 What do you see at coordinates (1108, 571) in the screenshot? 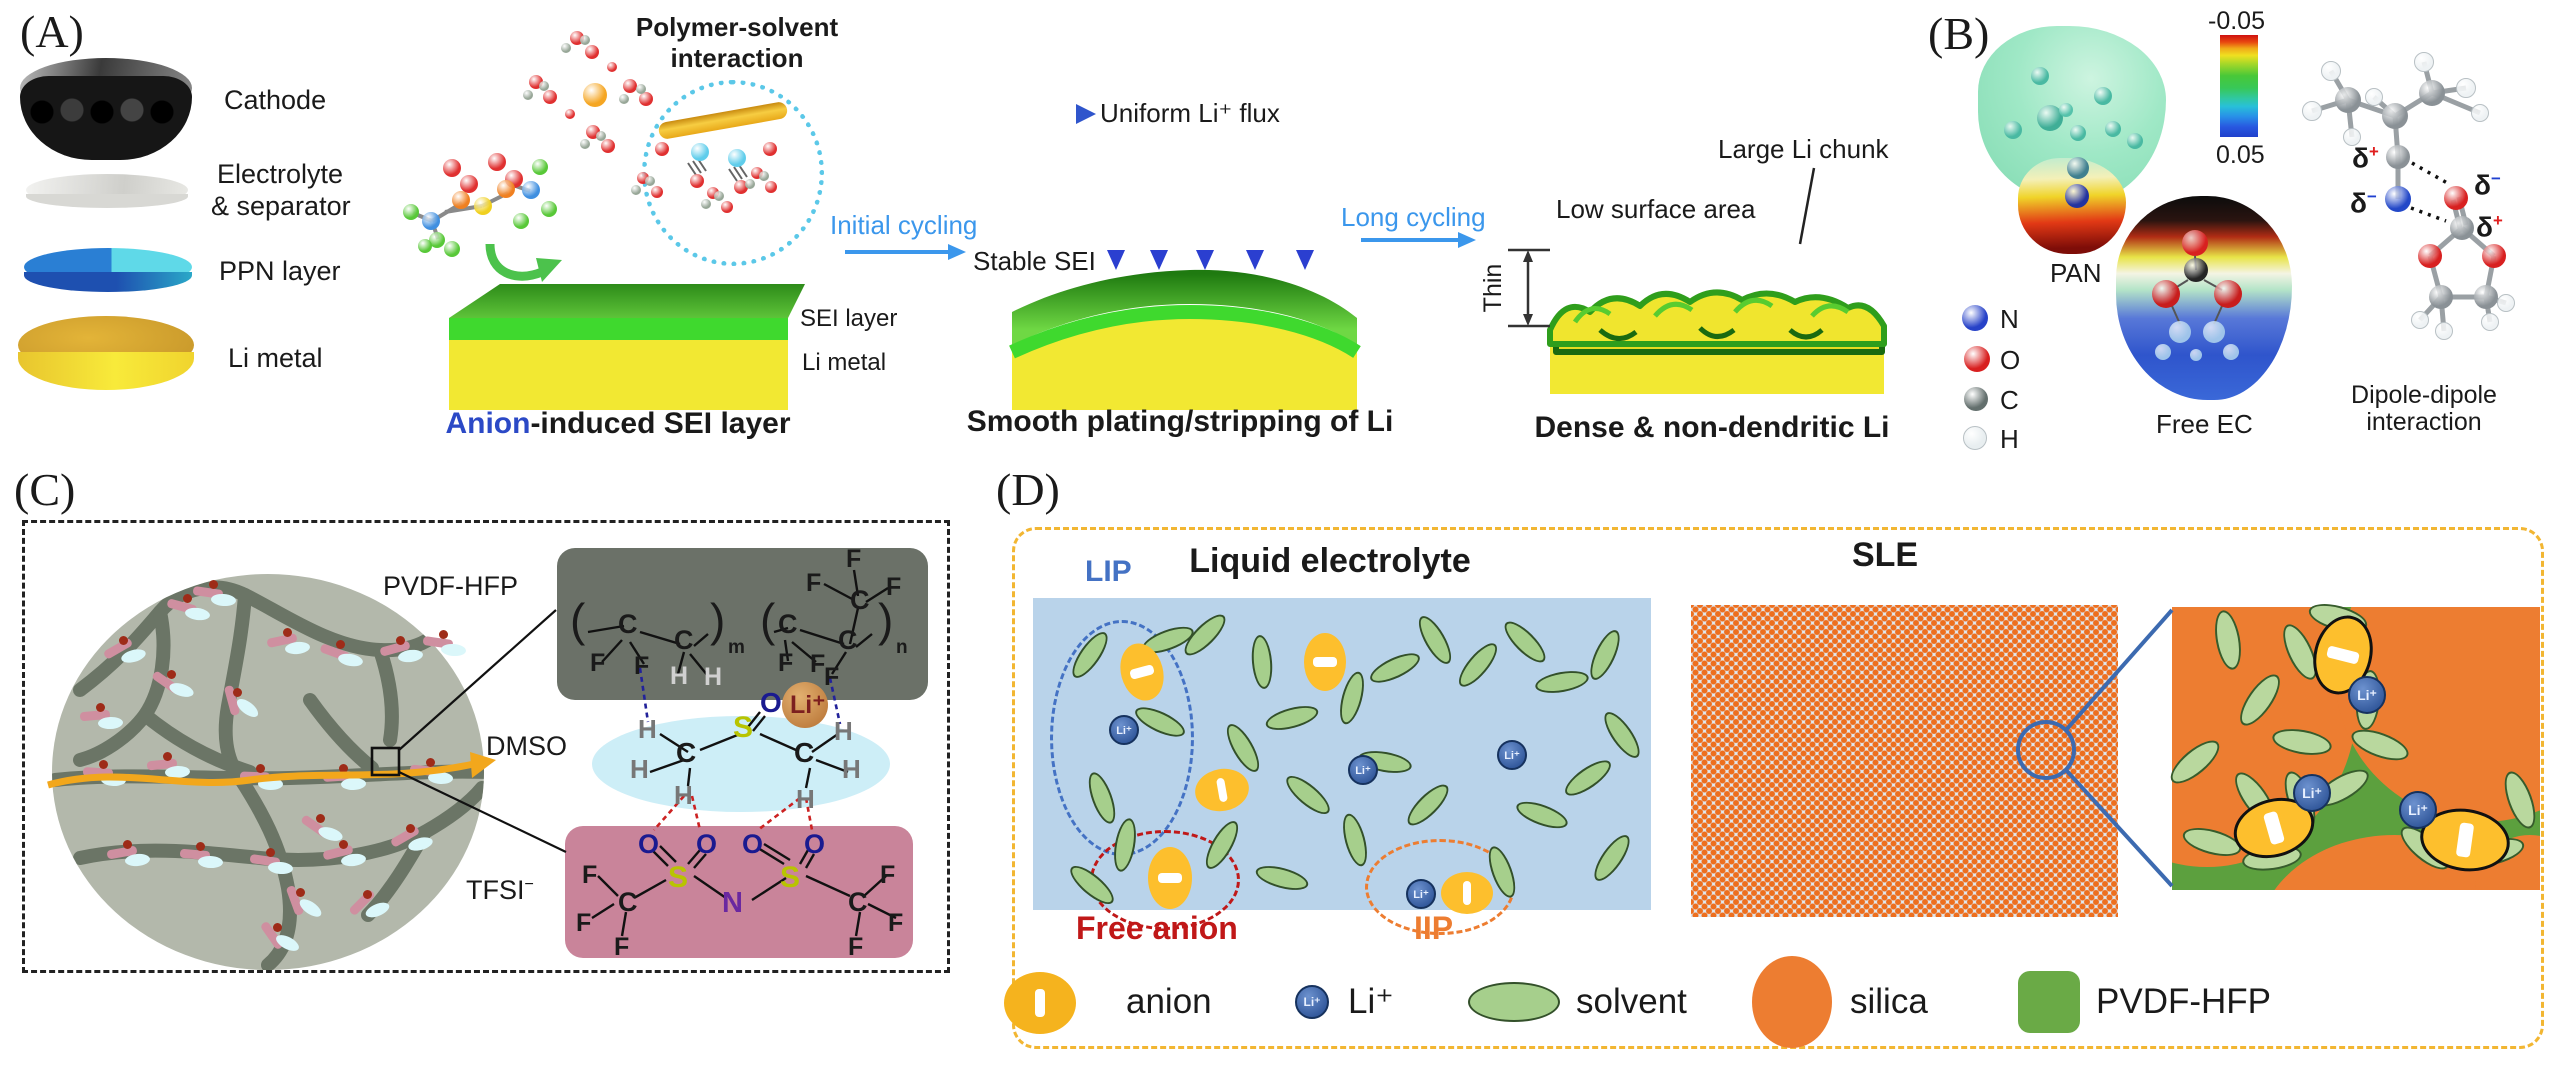
I see `lip-label: LIP` at bounding box center [1108, 571].